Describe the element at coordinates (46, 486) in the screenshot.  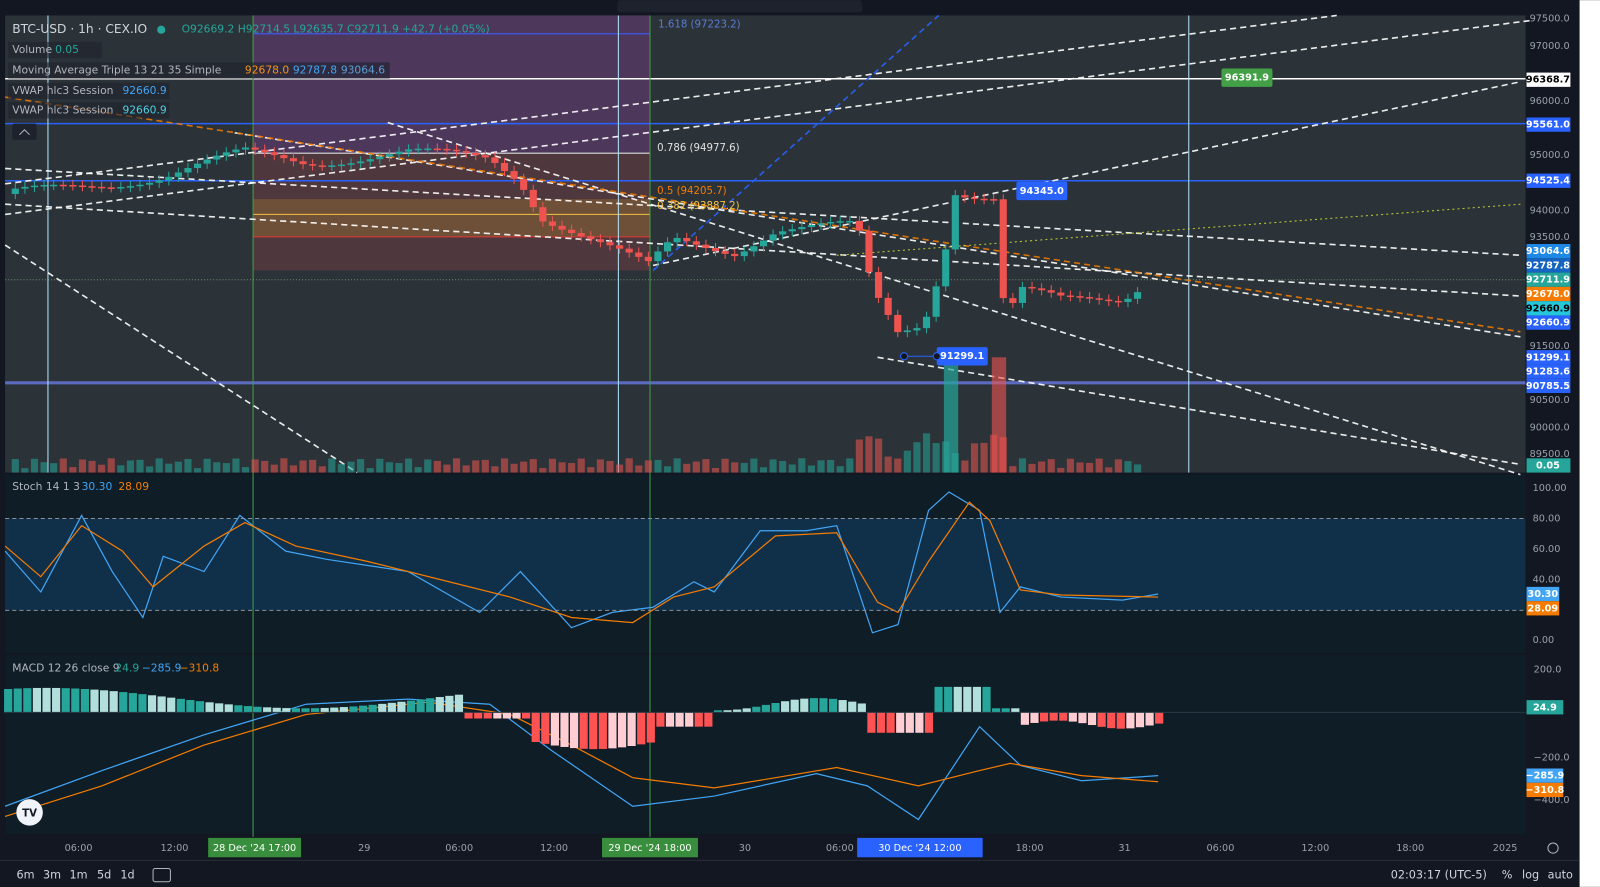
I see `stoch-label: Stoch 14 1 3` at that location.